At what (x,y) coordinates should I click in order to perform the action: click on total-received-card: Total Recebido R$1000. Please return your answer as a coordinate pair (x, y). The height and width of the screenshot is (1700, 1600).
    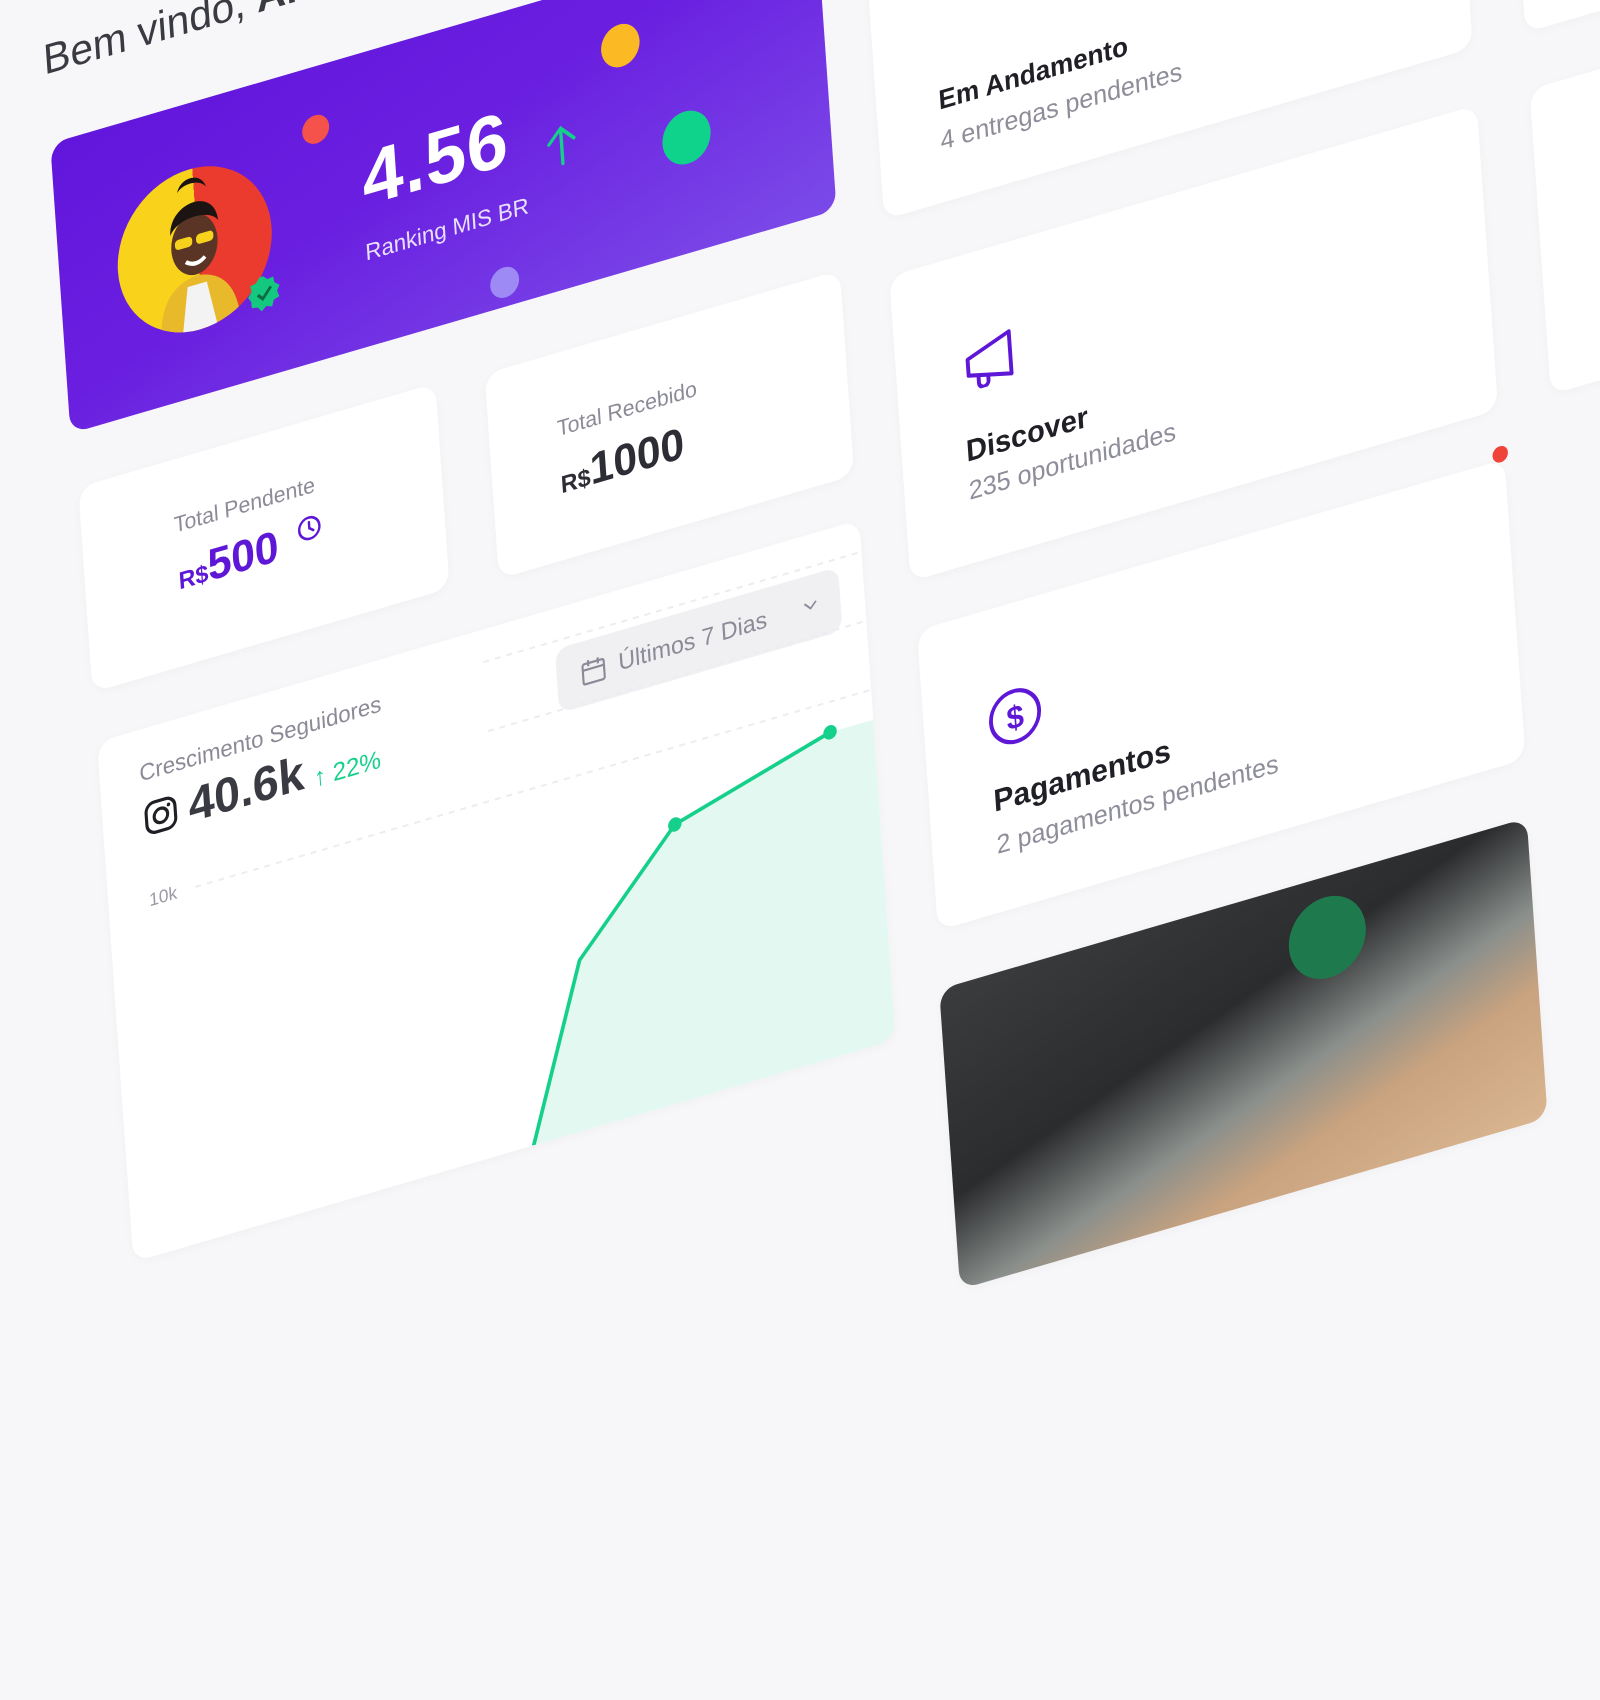
    Looking at the image, I should click on (669, 424).